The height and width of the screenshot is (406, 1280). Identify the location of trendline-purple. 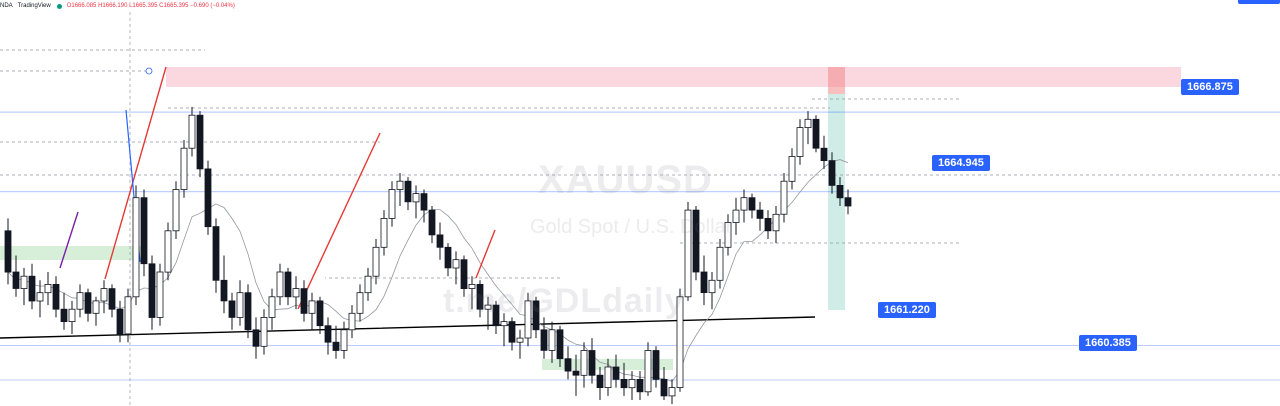
(69, 240).